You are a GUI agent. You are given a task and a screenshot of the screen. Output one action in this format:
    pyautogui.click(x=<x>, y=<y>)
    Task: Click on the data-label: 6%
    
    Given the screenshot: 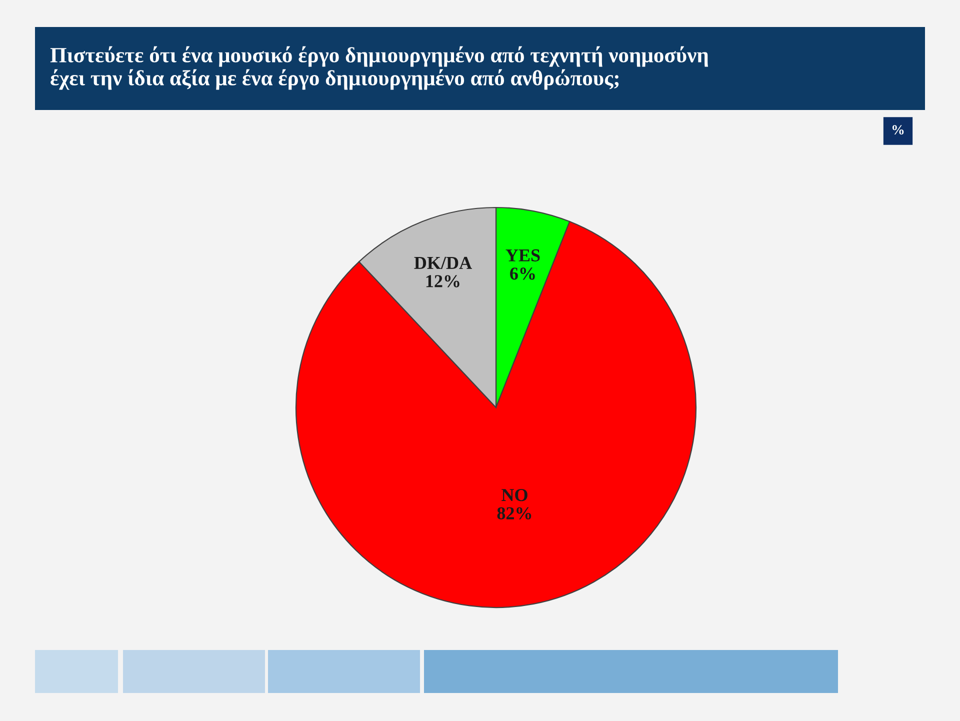 What is the action you would take?
    pyautogui.click(x=522, y=274)
    